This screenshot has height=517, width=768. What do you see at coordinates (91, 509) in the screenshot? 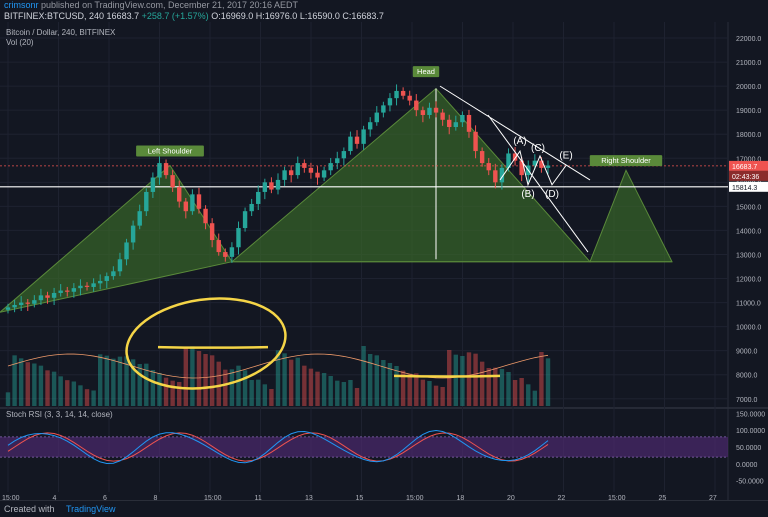
I see `tradingview-link: TradingView` at bounding box center [91, 509].